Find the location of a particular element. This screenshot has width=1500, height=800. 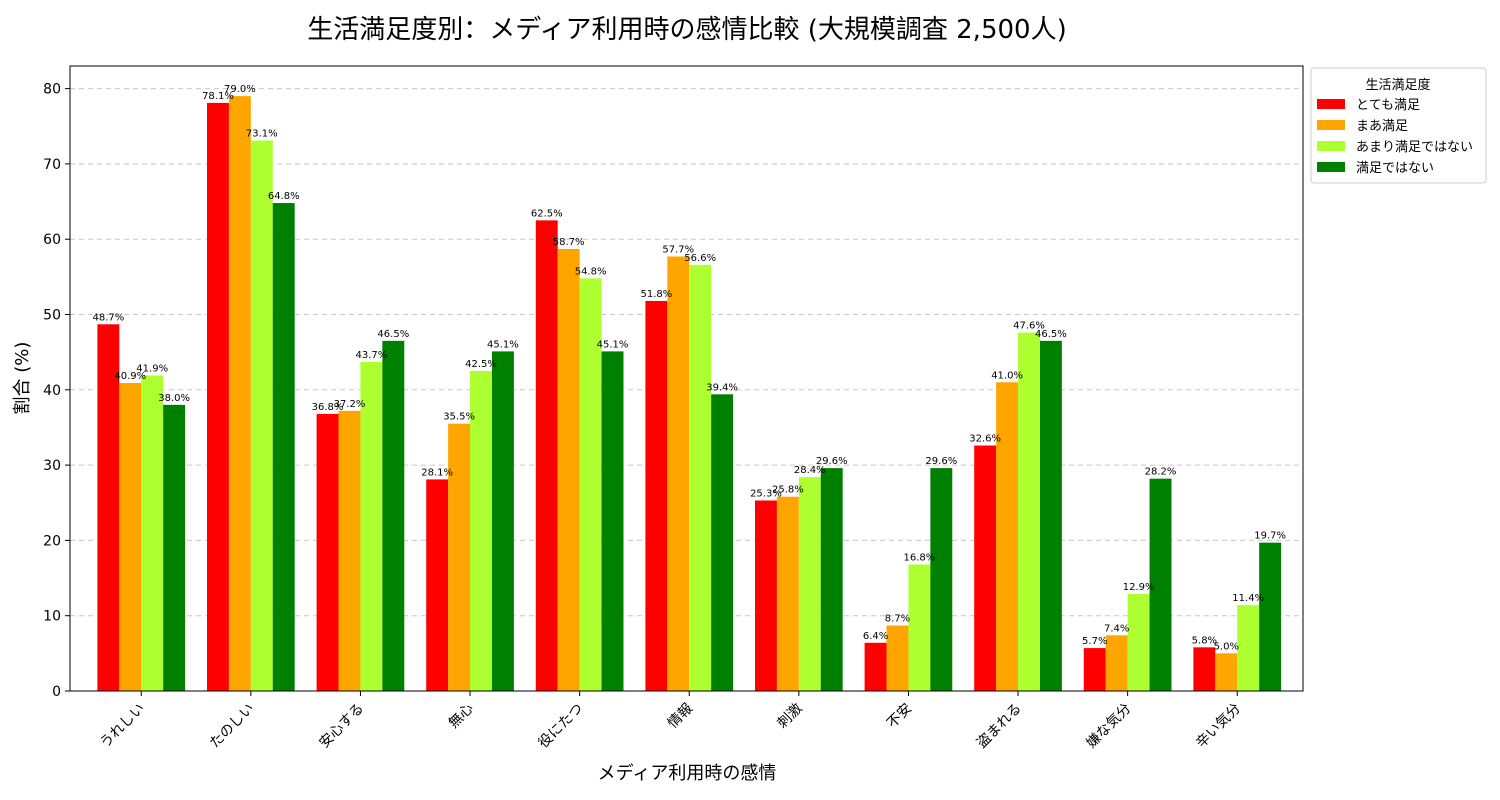

bar-data-label: 11.4% is located at coordinates (1248, 598).